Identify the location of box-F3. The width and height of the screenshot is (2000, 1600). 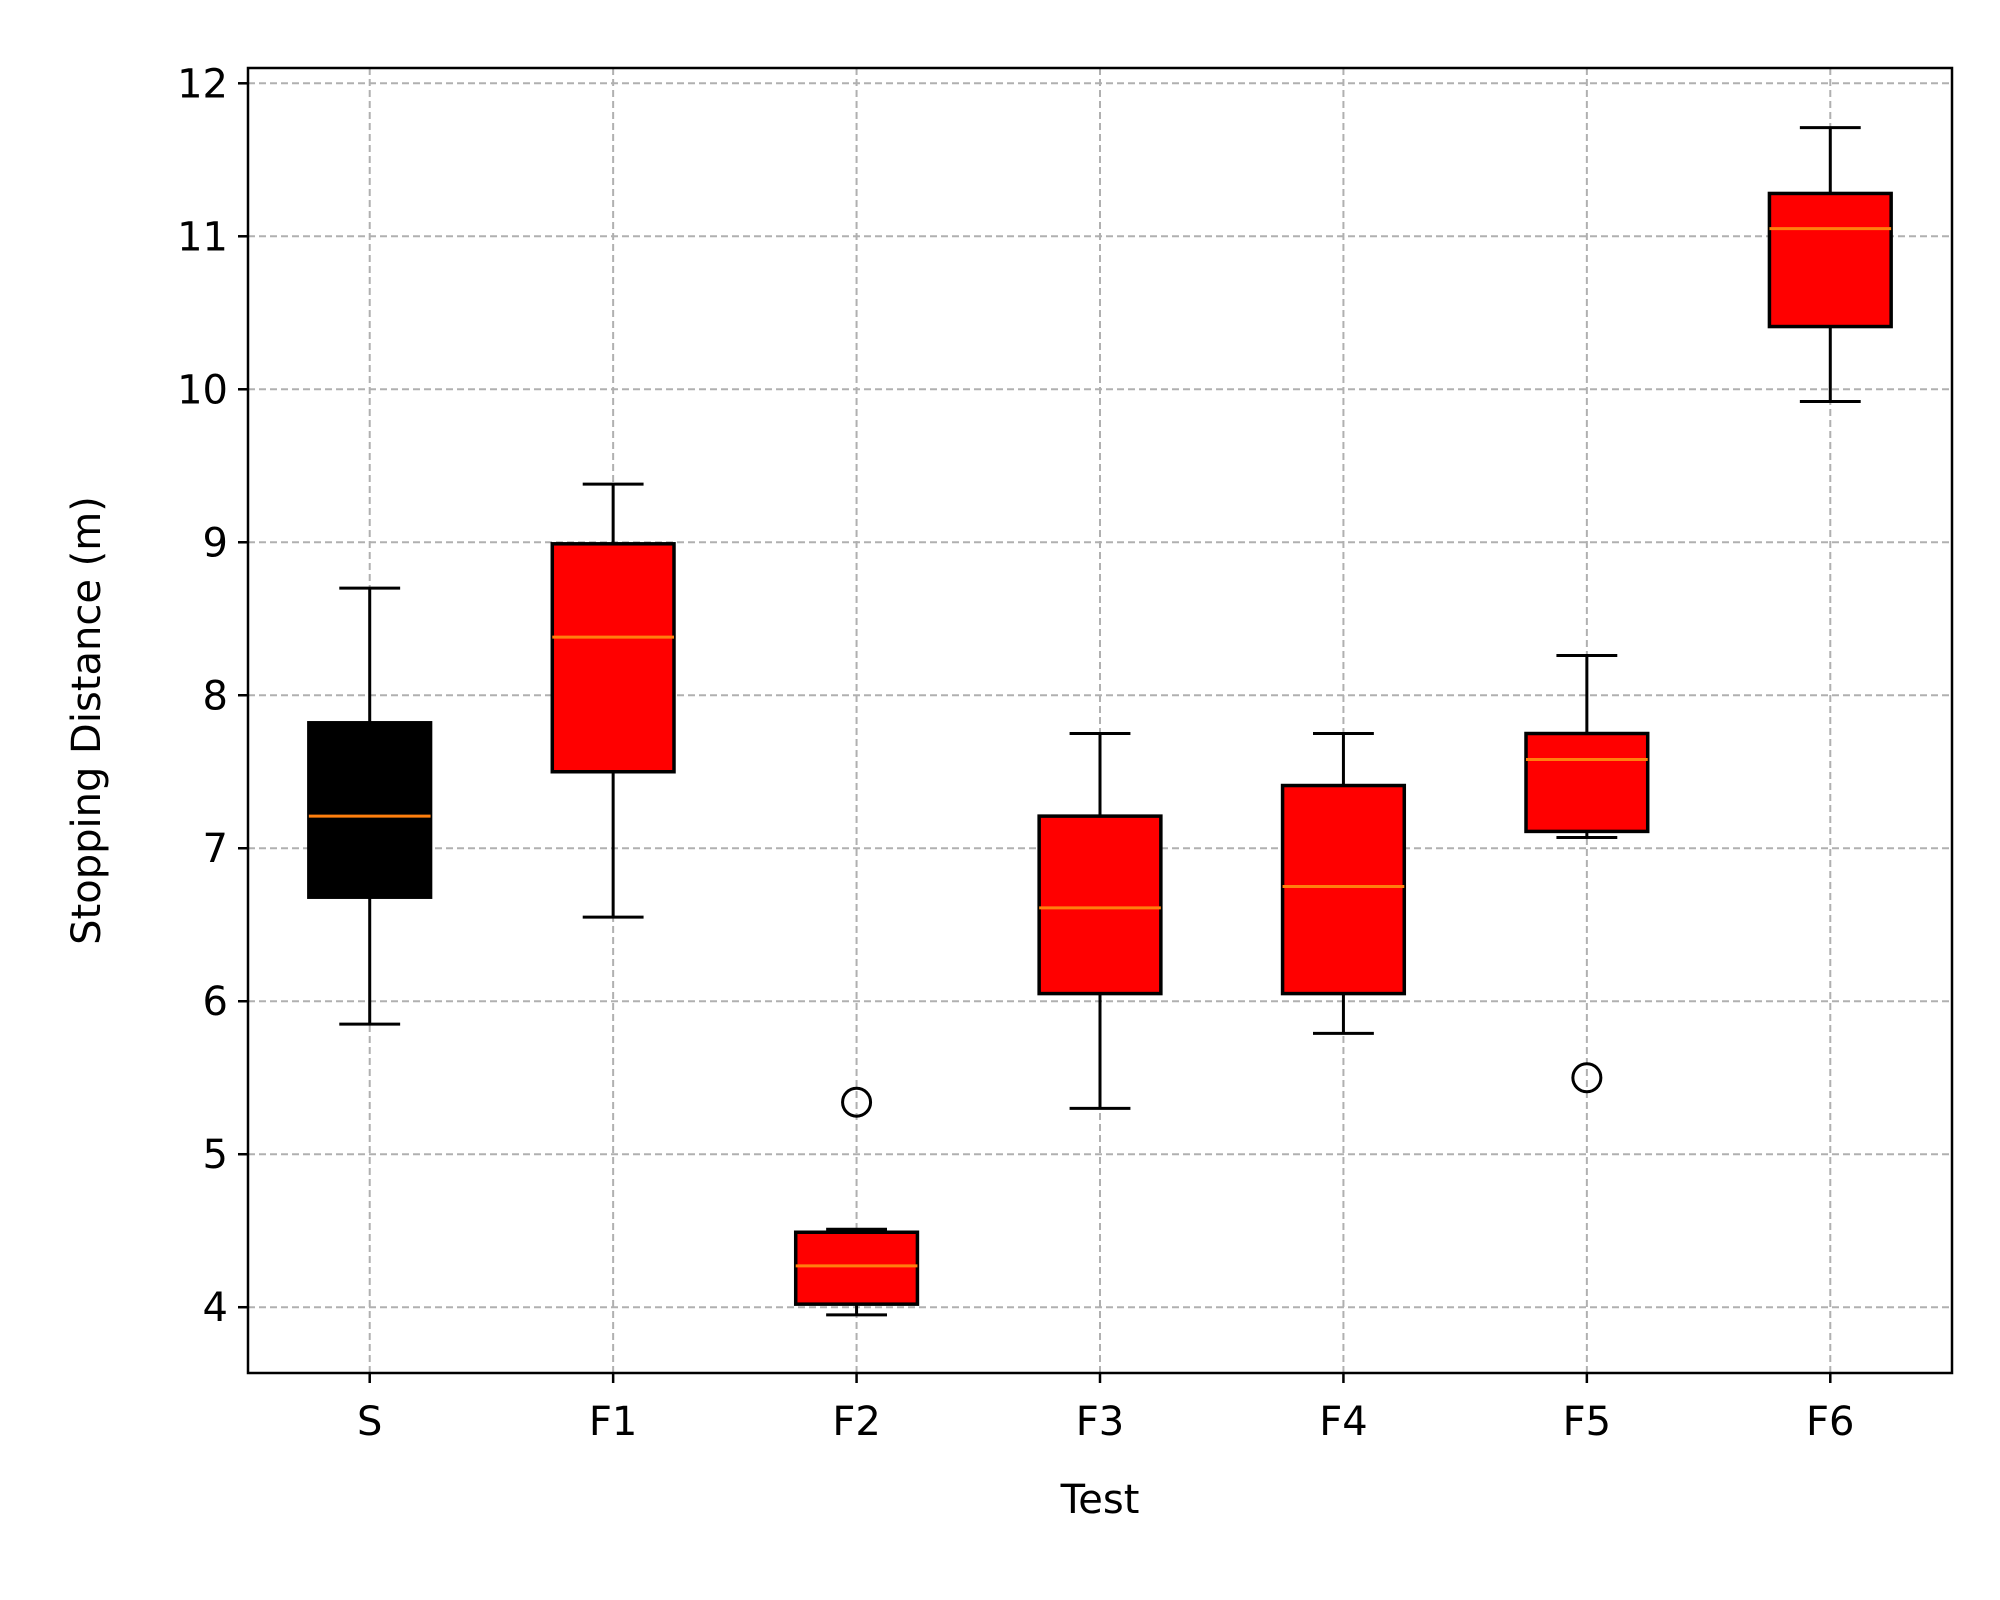
(1100, 921).